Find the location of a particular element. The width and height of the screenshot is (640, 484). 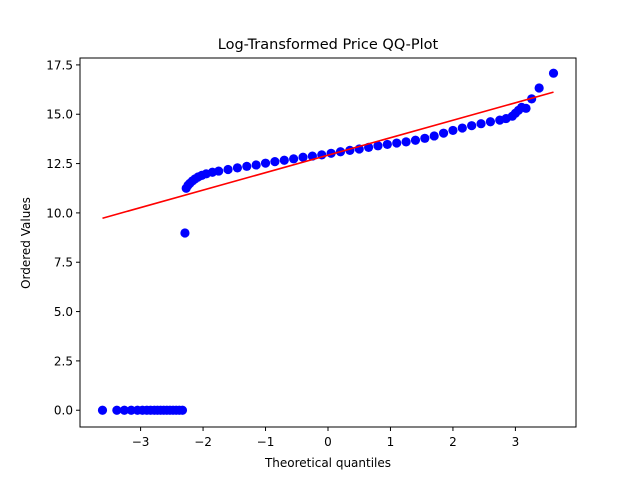

x-tick-label: 2 is located at coordinates (453, 442).